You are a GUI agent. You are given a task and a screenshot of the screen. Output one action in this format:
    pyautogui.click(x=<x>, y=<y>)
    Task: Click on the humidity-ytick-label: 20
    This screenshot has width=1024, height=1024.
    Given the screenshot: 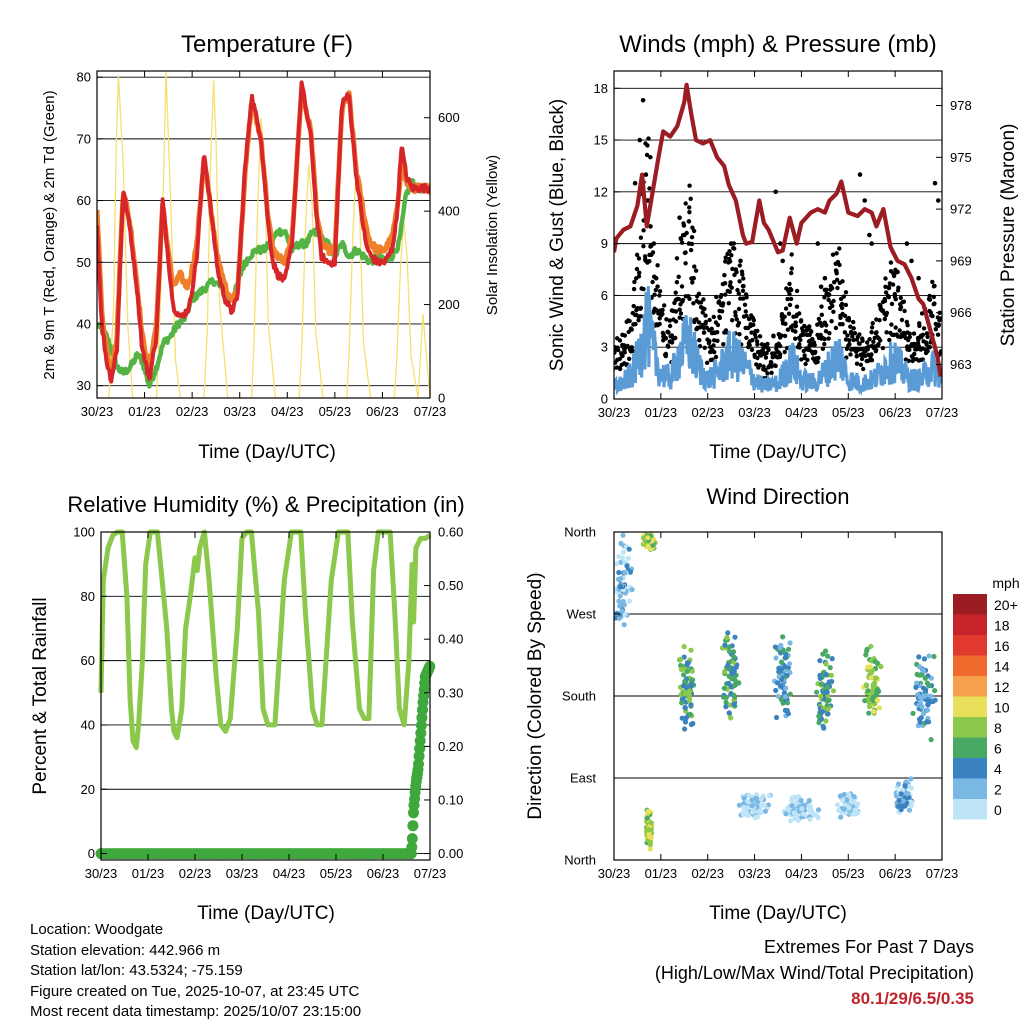 What is the action you would take?
    pyautogui.click(x=88, y=789)
    